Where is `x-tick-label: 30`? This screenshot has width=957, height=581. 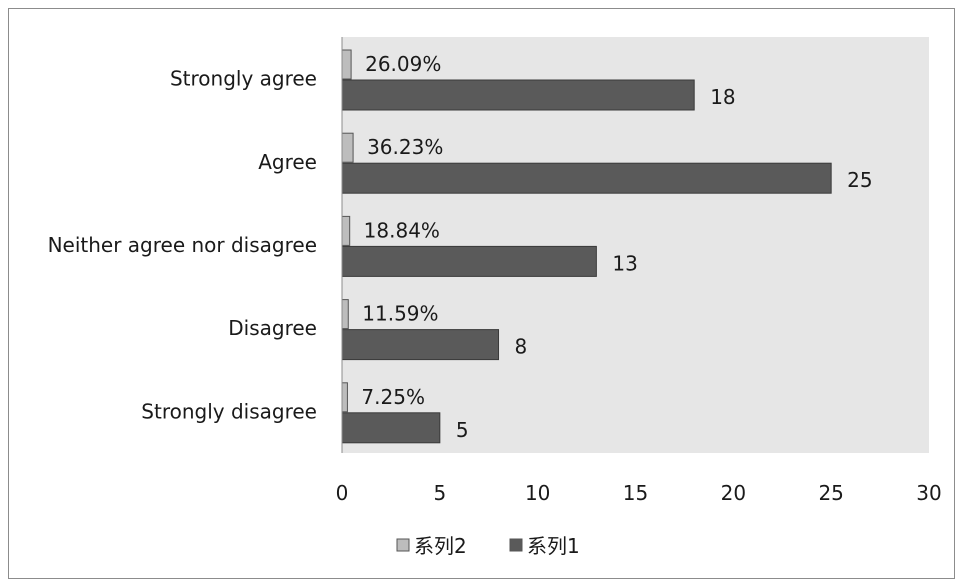
x-tick-label: 30 is located at coordinates (928, 493).